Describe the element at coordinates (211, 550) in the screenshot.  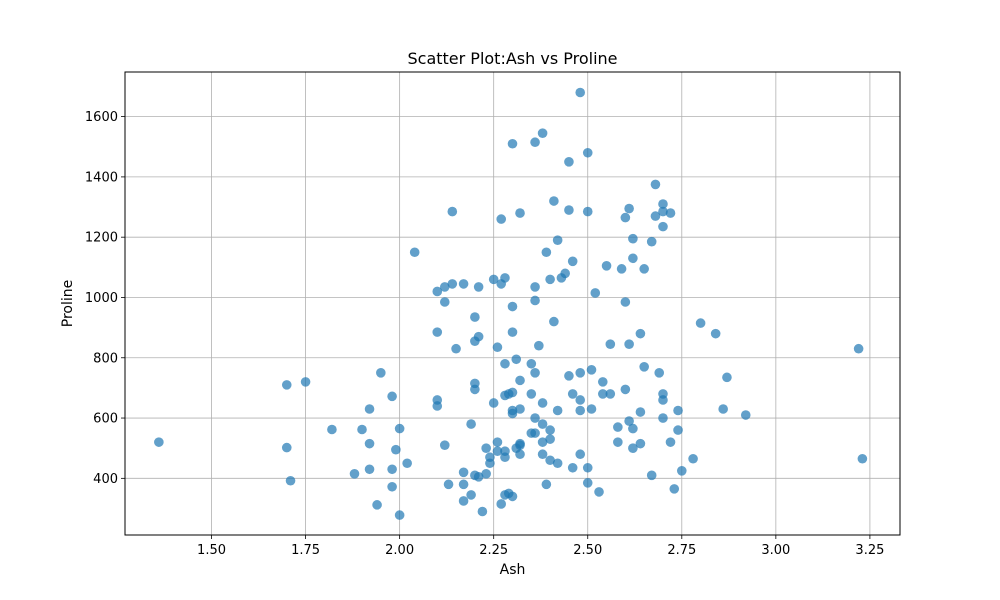
I see `x-tick-label: 1.50` at that location.